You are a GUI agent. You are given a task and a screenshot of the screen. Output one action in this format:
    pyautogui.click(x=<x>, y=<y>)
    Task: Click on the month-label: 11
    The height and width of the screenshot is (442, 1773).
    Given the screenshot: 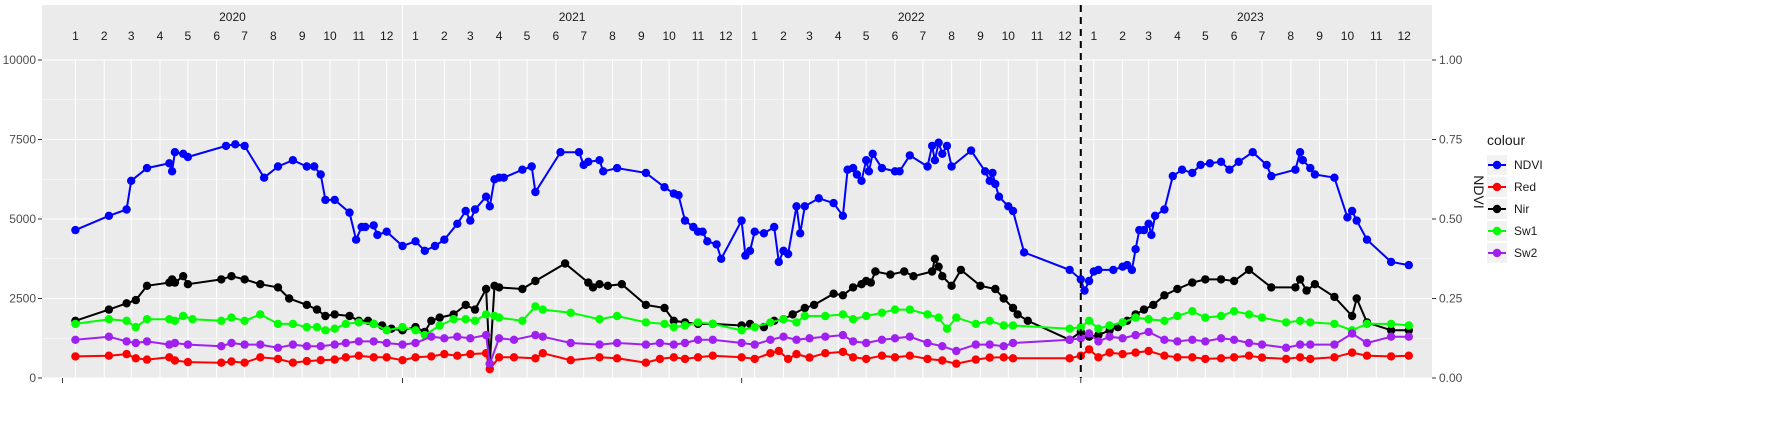 What is the action you would take?
    pyautogui.click(x=1376, y=36)
    